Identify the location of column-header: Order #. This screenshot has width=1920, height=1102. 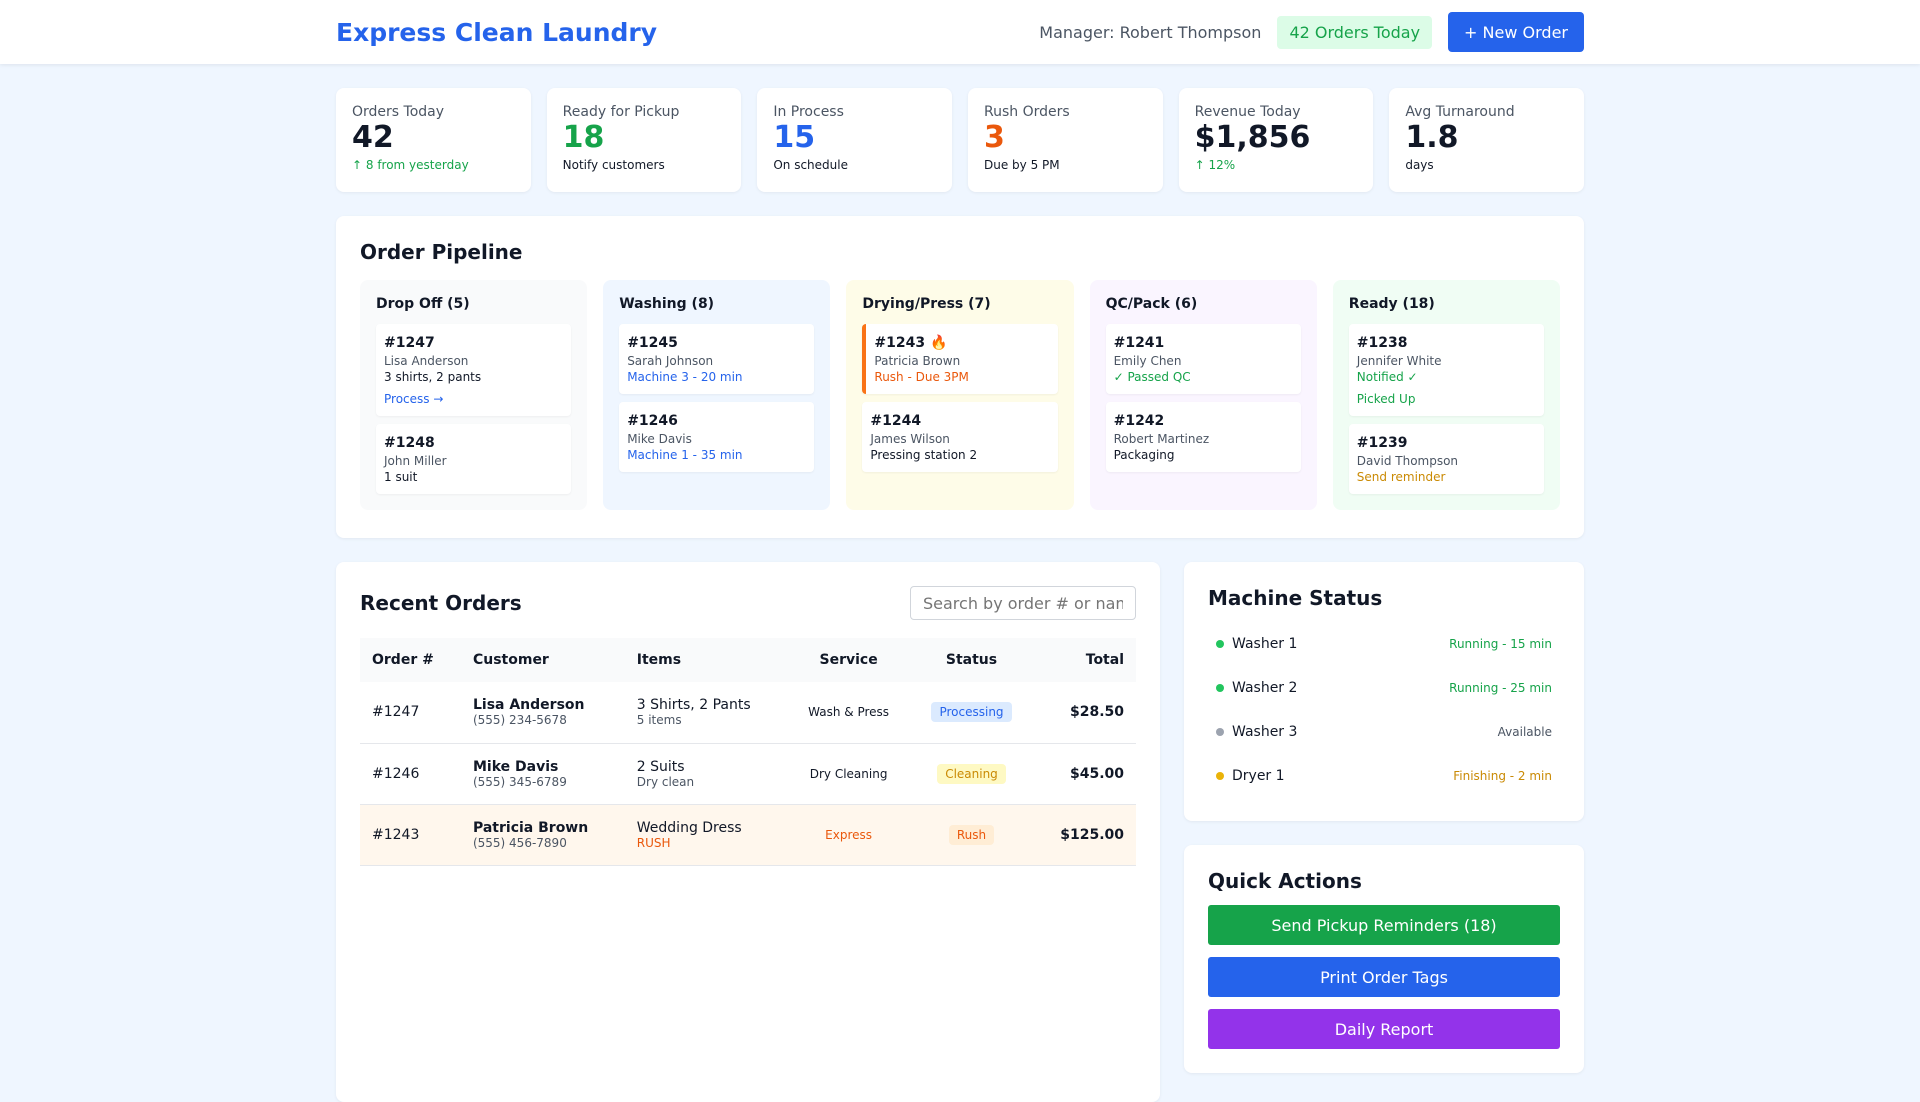
(410, 660).